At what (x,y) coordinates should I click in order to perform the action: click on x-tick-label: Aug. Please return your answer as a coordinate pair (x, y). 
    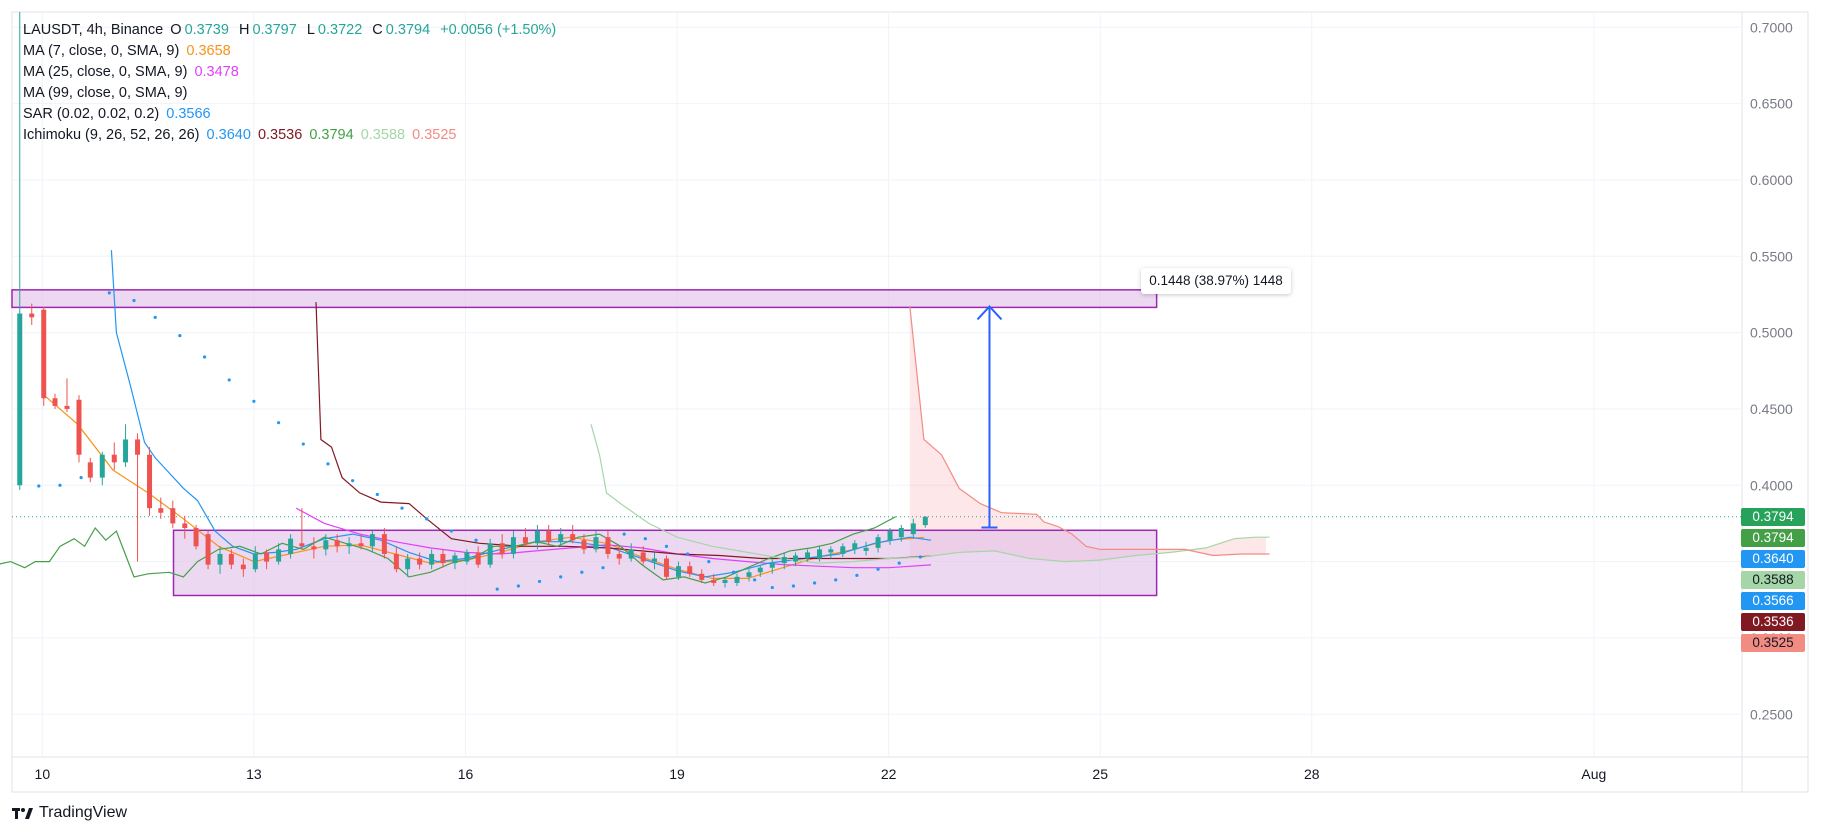
    Looking at the image, I should click on (1593, 774).